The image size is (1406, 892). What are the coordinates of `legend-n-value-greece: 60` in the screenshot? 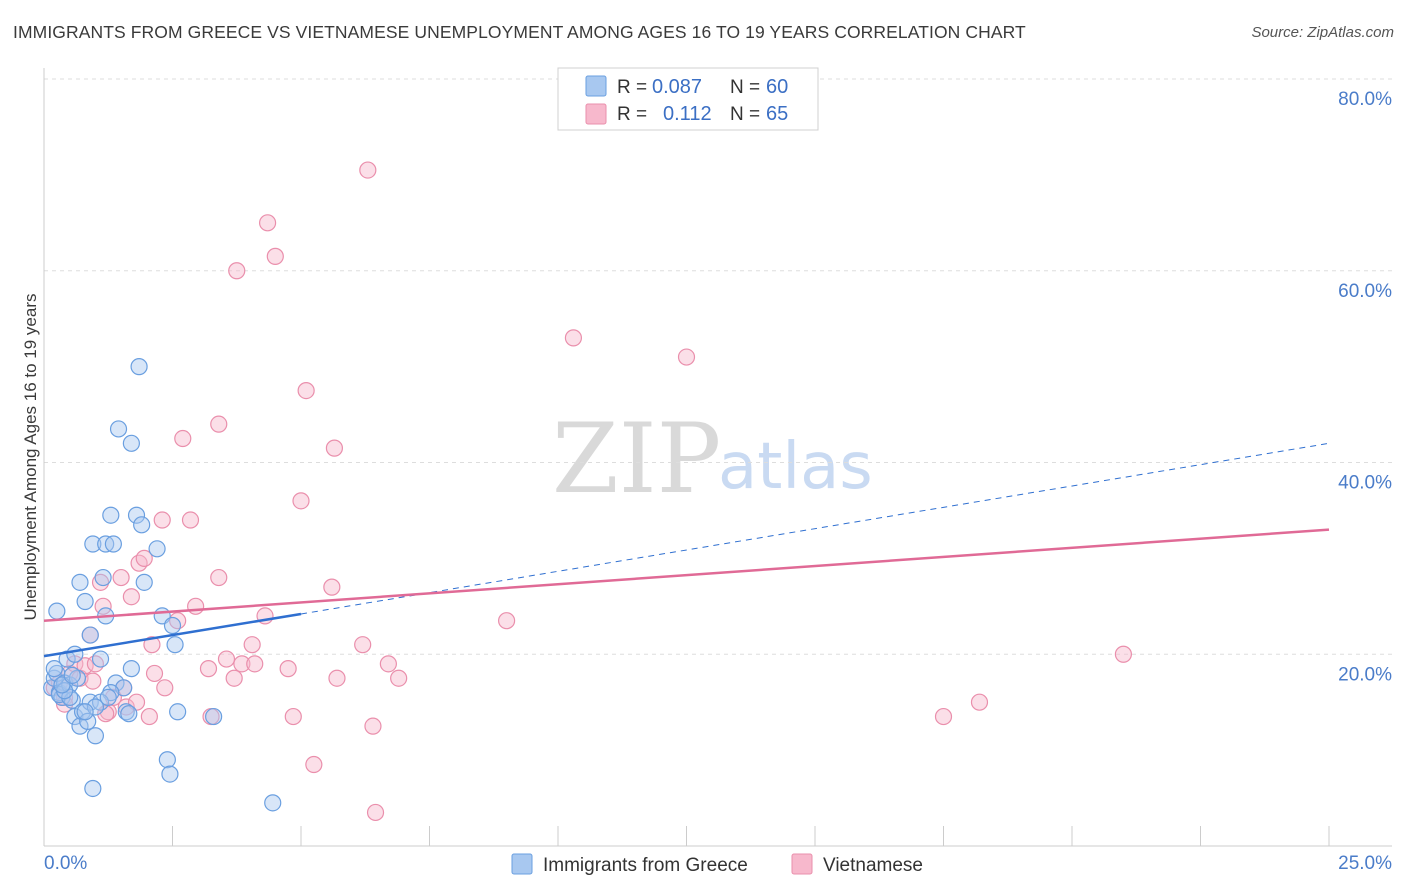 It's located at (777, 87).